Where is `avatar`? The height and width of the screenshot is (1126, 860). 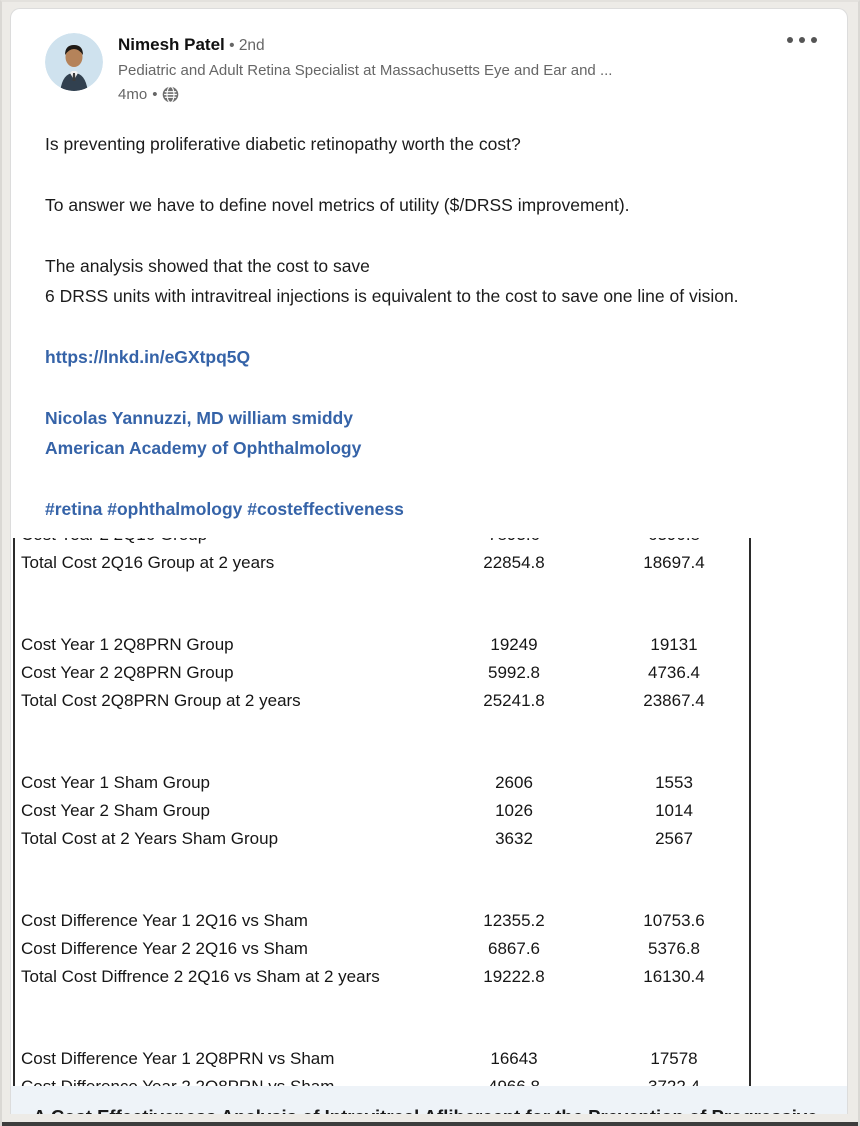 avatar is located at coordinates (74, 62).